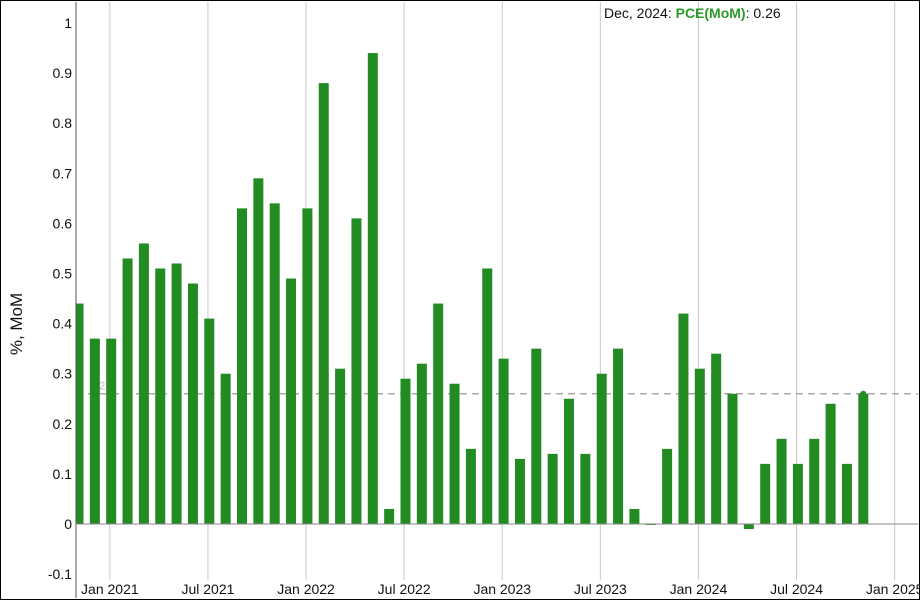 This screenshot has height=600, width=920. I want to click on bar-mar-2023, so click(519, 491).